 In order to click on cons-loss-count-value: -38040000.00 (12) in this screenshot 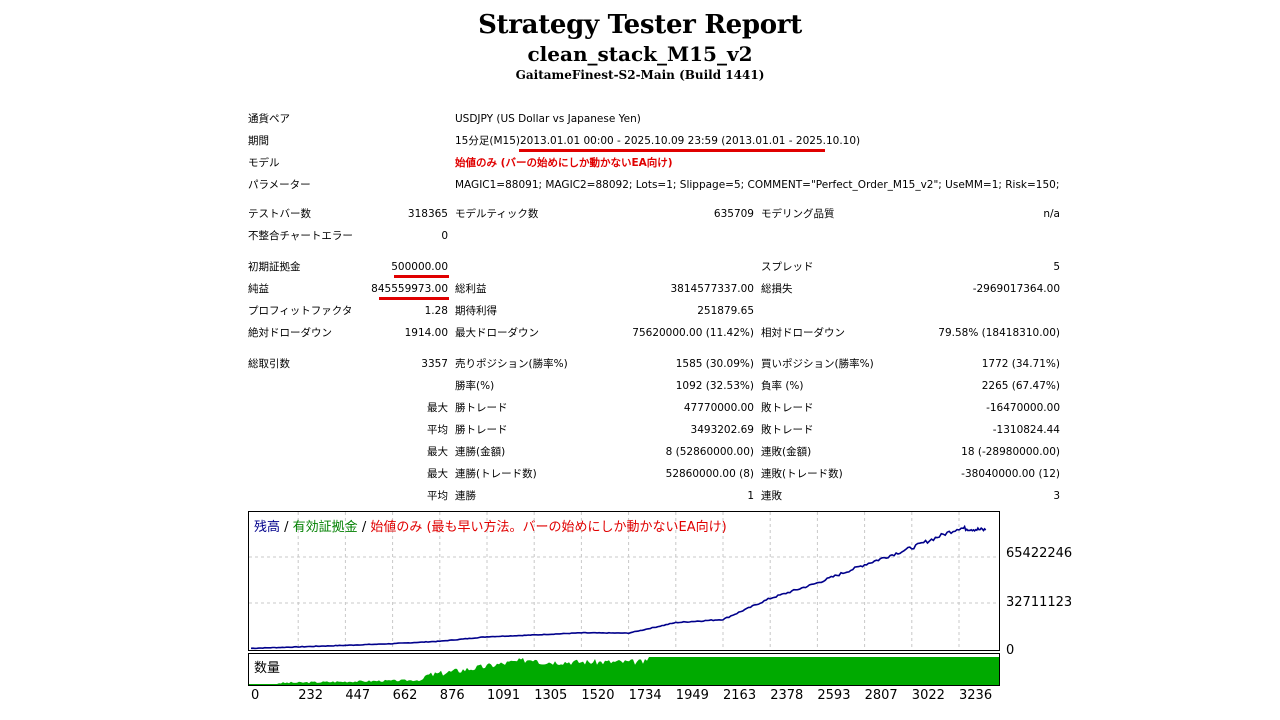, I will do `click(1010, 474)`.